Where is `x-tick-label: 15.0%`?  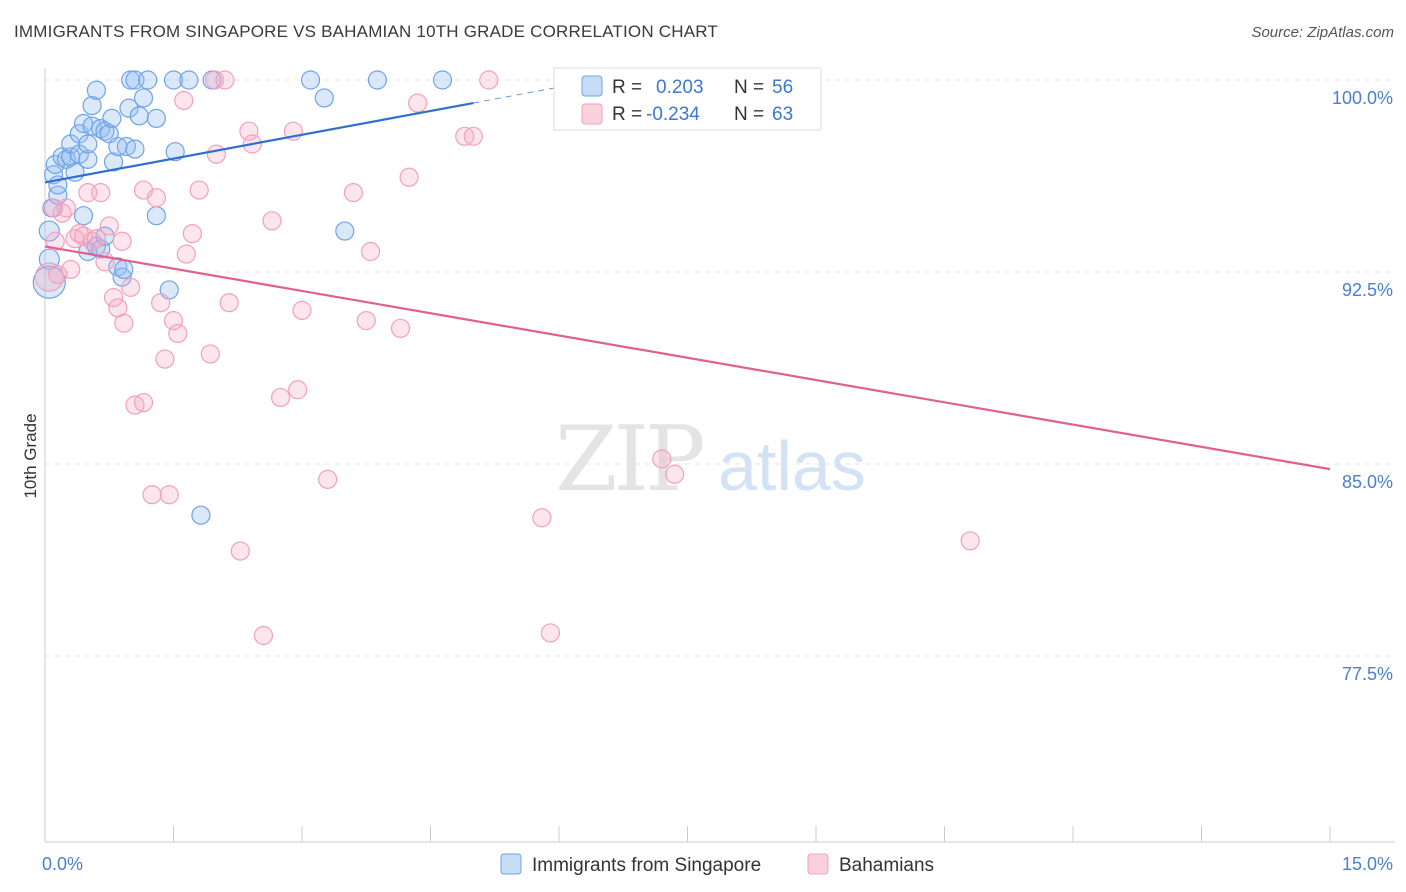 x-tick-label: 15.0% is located at coordinates (1367, 864).